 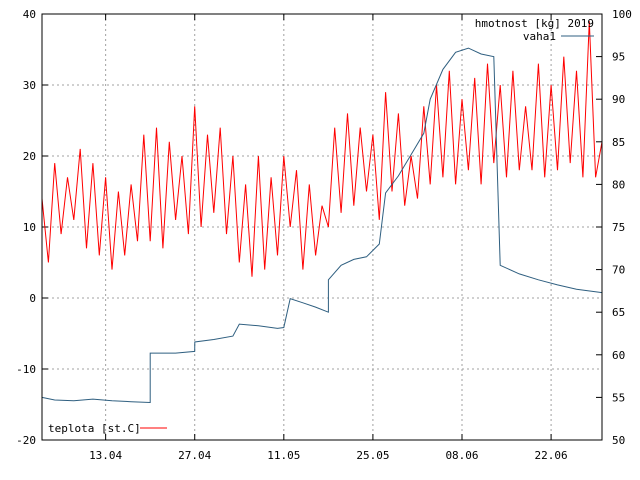 I want to click on y-right-tick-label: 55, so click(x=618, y=397).